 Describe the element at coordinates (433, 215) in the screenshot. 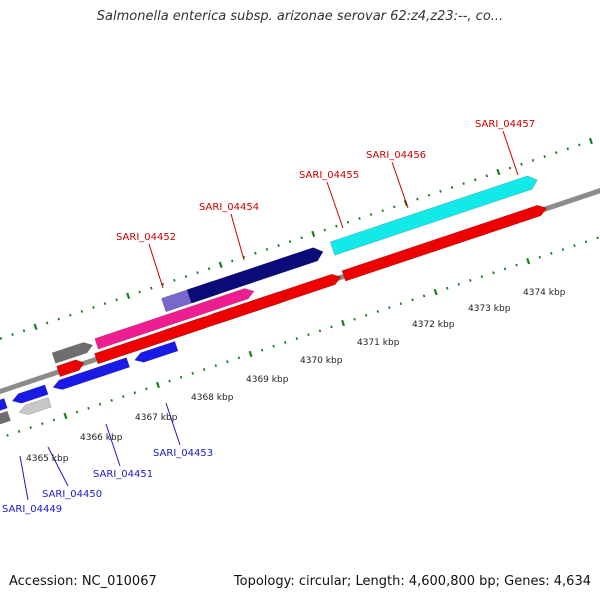

I see `gene-arrow-cyan` at that location.